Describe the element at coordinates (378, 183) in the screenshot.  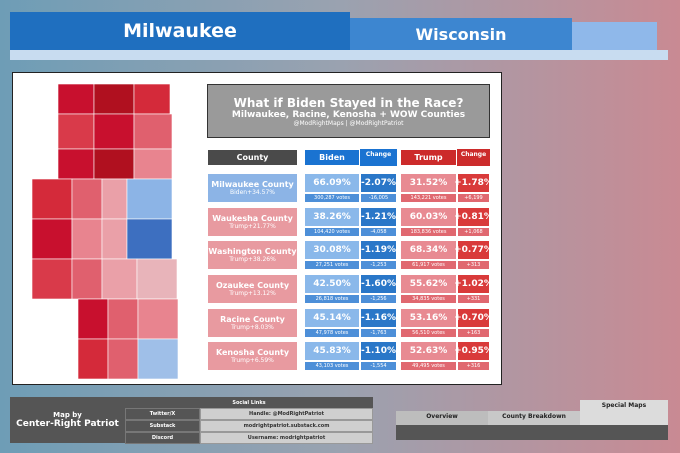
I see `biden-change: -2.07%` at that location.